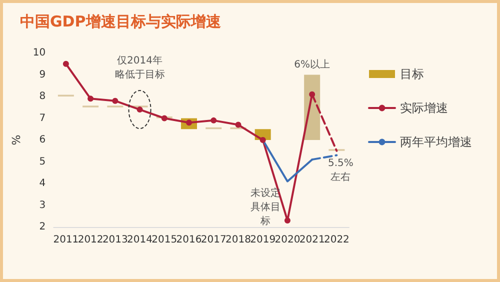  What do you see at coordinates (121, 21) in the screenshot?
I see `chart-title: 中国GDP增速目标与实际增速` at bounding box center [121, 21].